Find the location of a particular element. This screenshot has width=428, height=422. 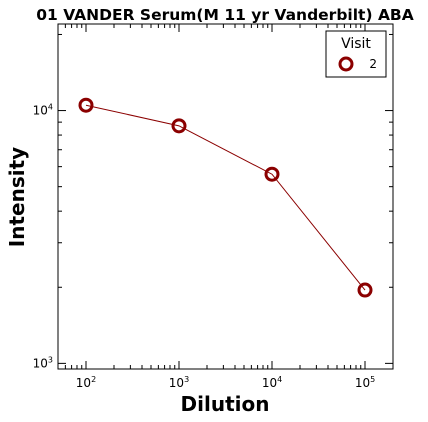

legend-marker is located at coordinates (346, 64).